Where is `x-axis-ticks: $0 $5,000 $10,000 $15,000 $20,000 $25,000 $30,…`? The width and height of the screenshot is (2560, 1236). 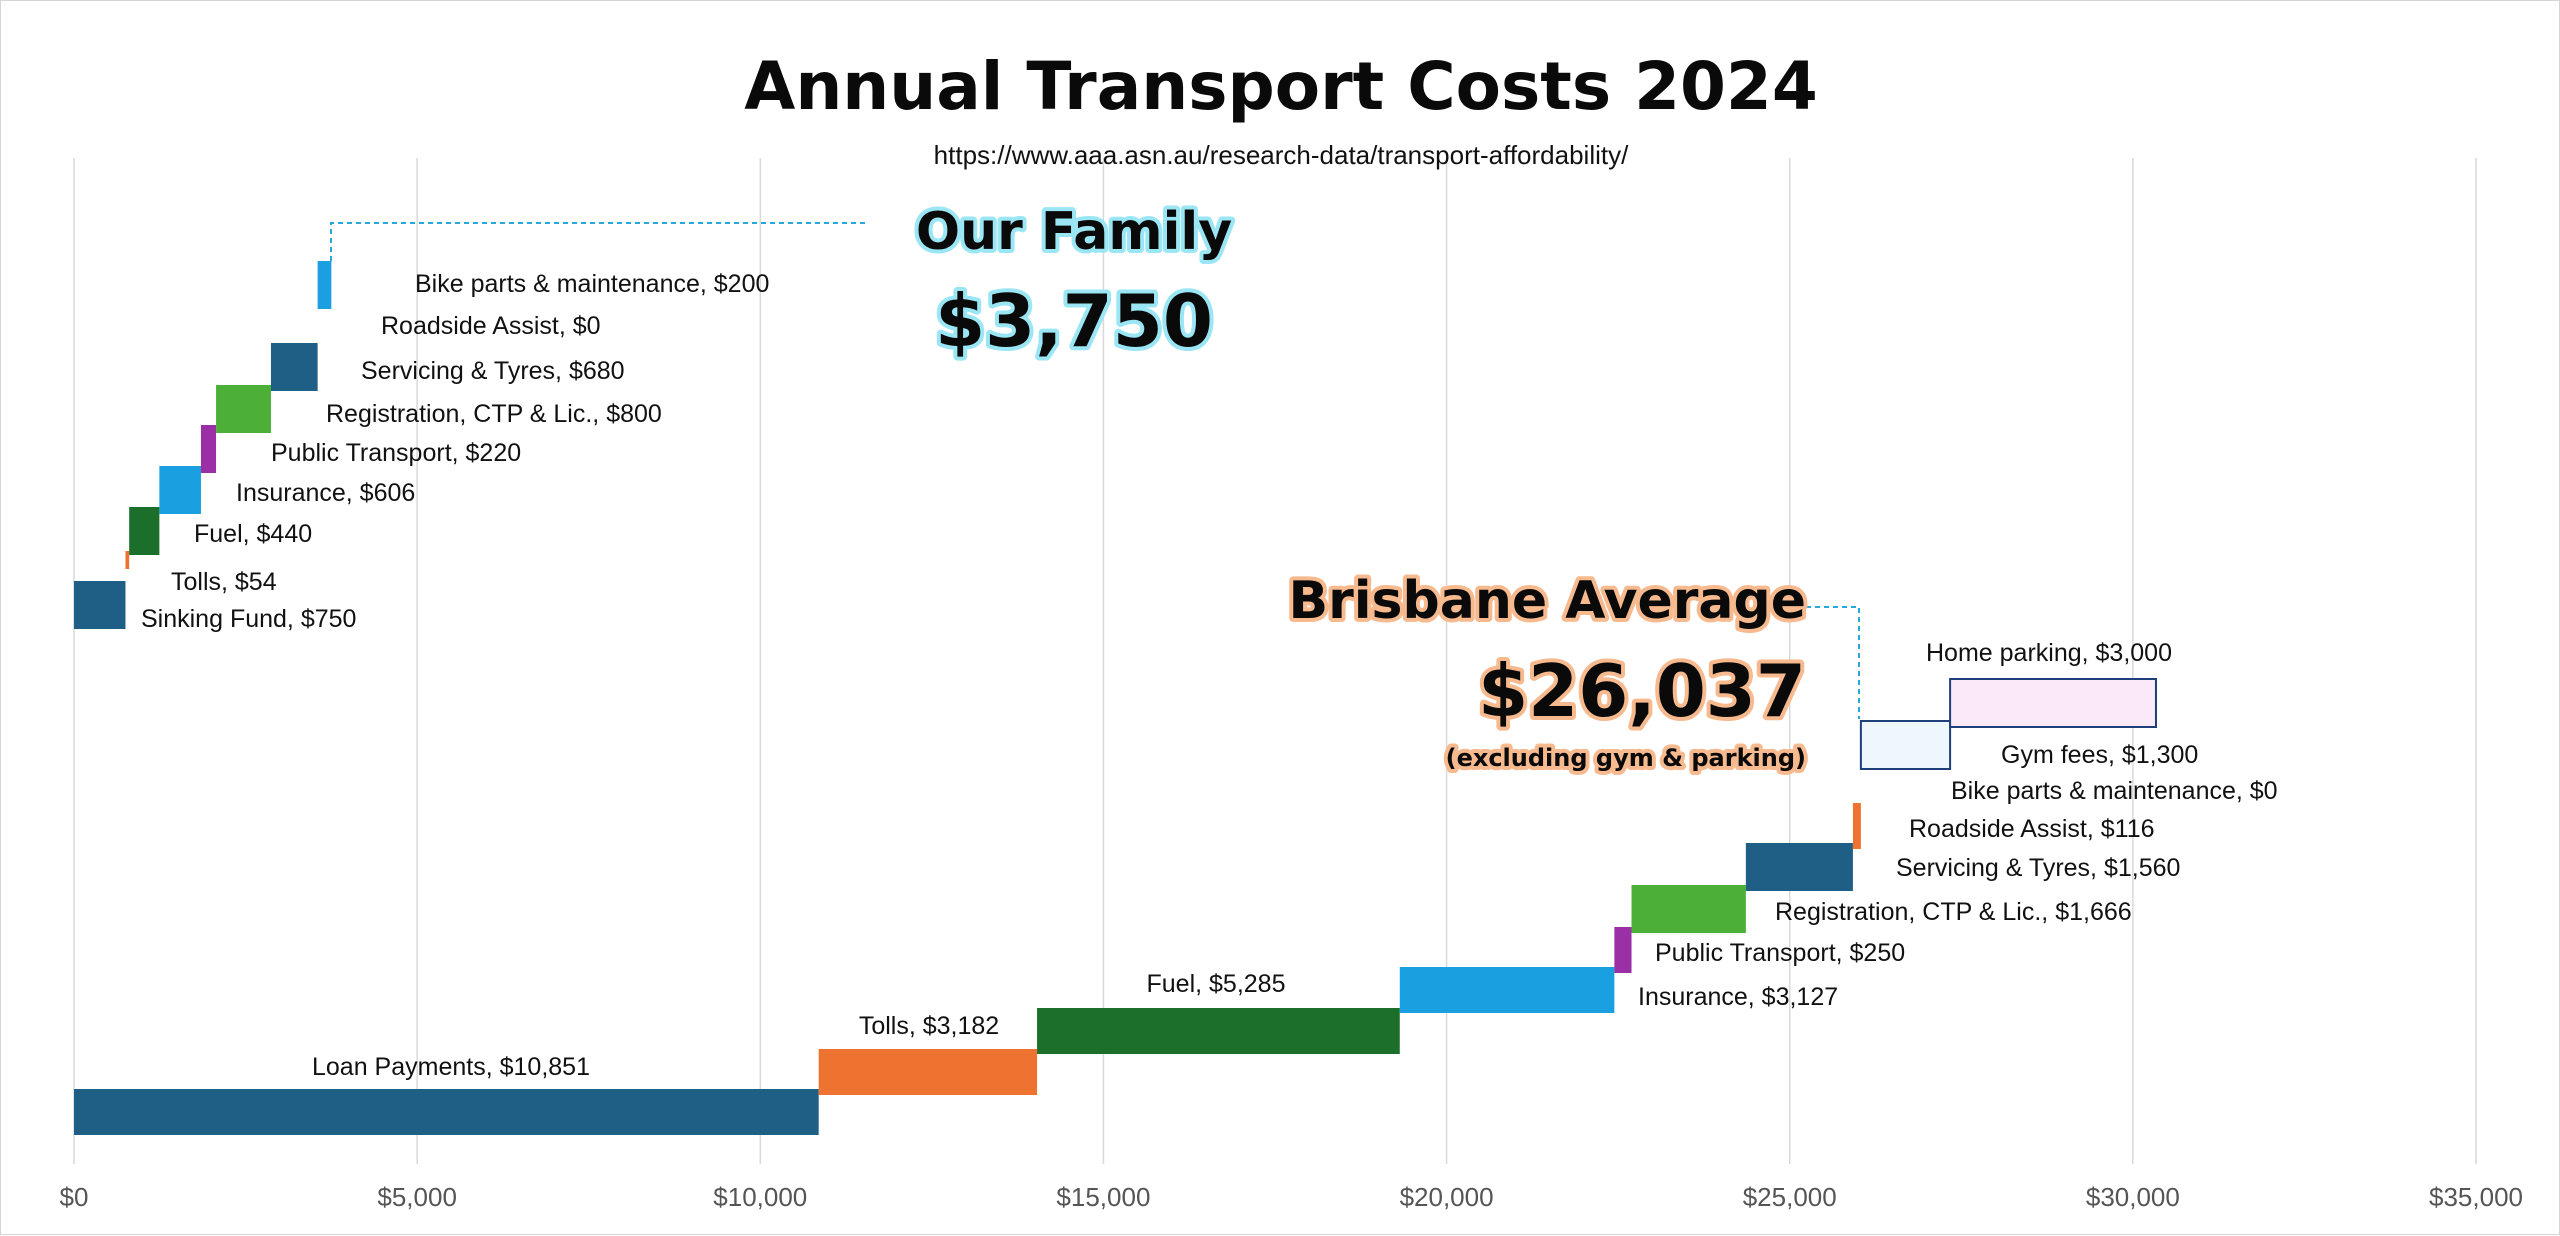
x-axis-ticks: $0 $5,000 $10,000 $15,000 $20,000 $25,000 $30,… is located at coordinates (1291, 1197).